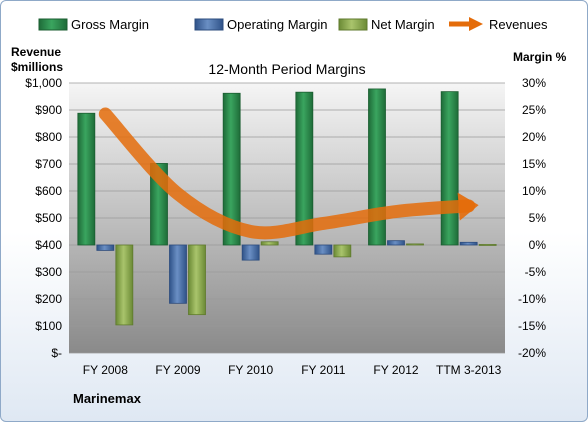 This screenshot has height=422, width=588. Describe the element at coordinates (469, 370) in the screenshot. I see `x-tick-label: TTM 3-2013` at that location.